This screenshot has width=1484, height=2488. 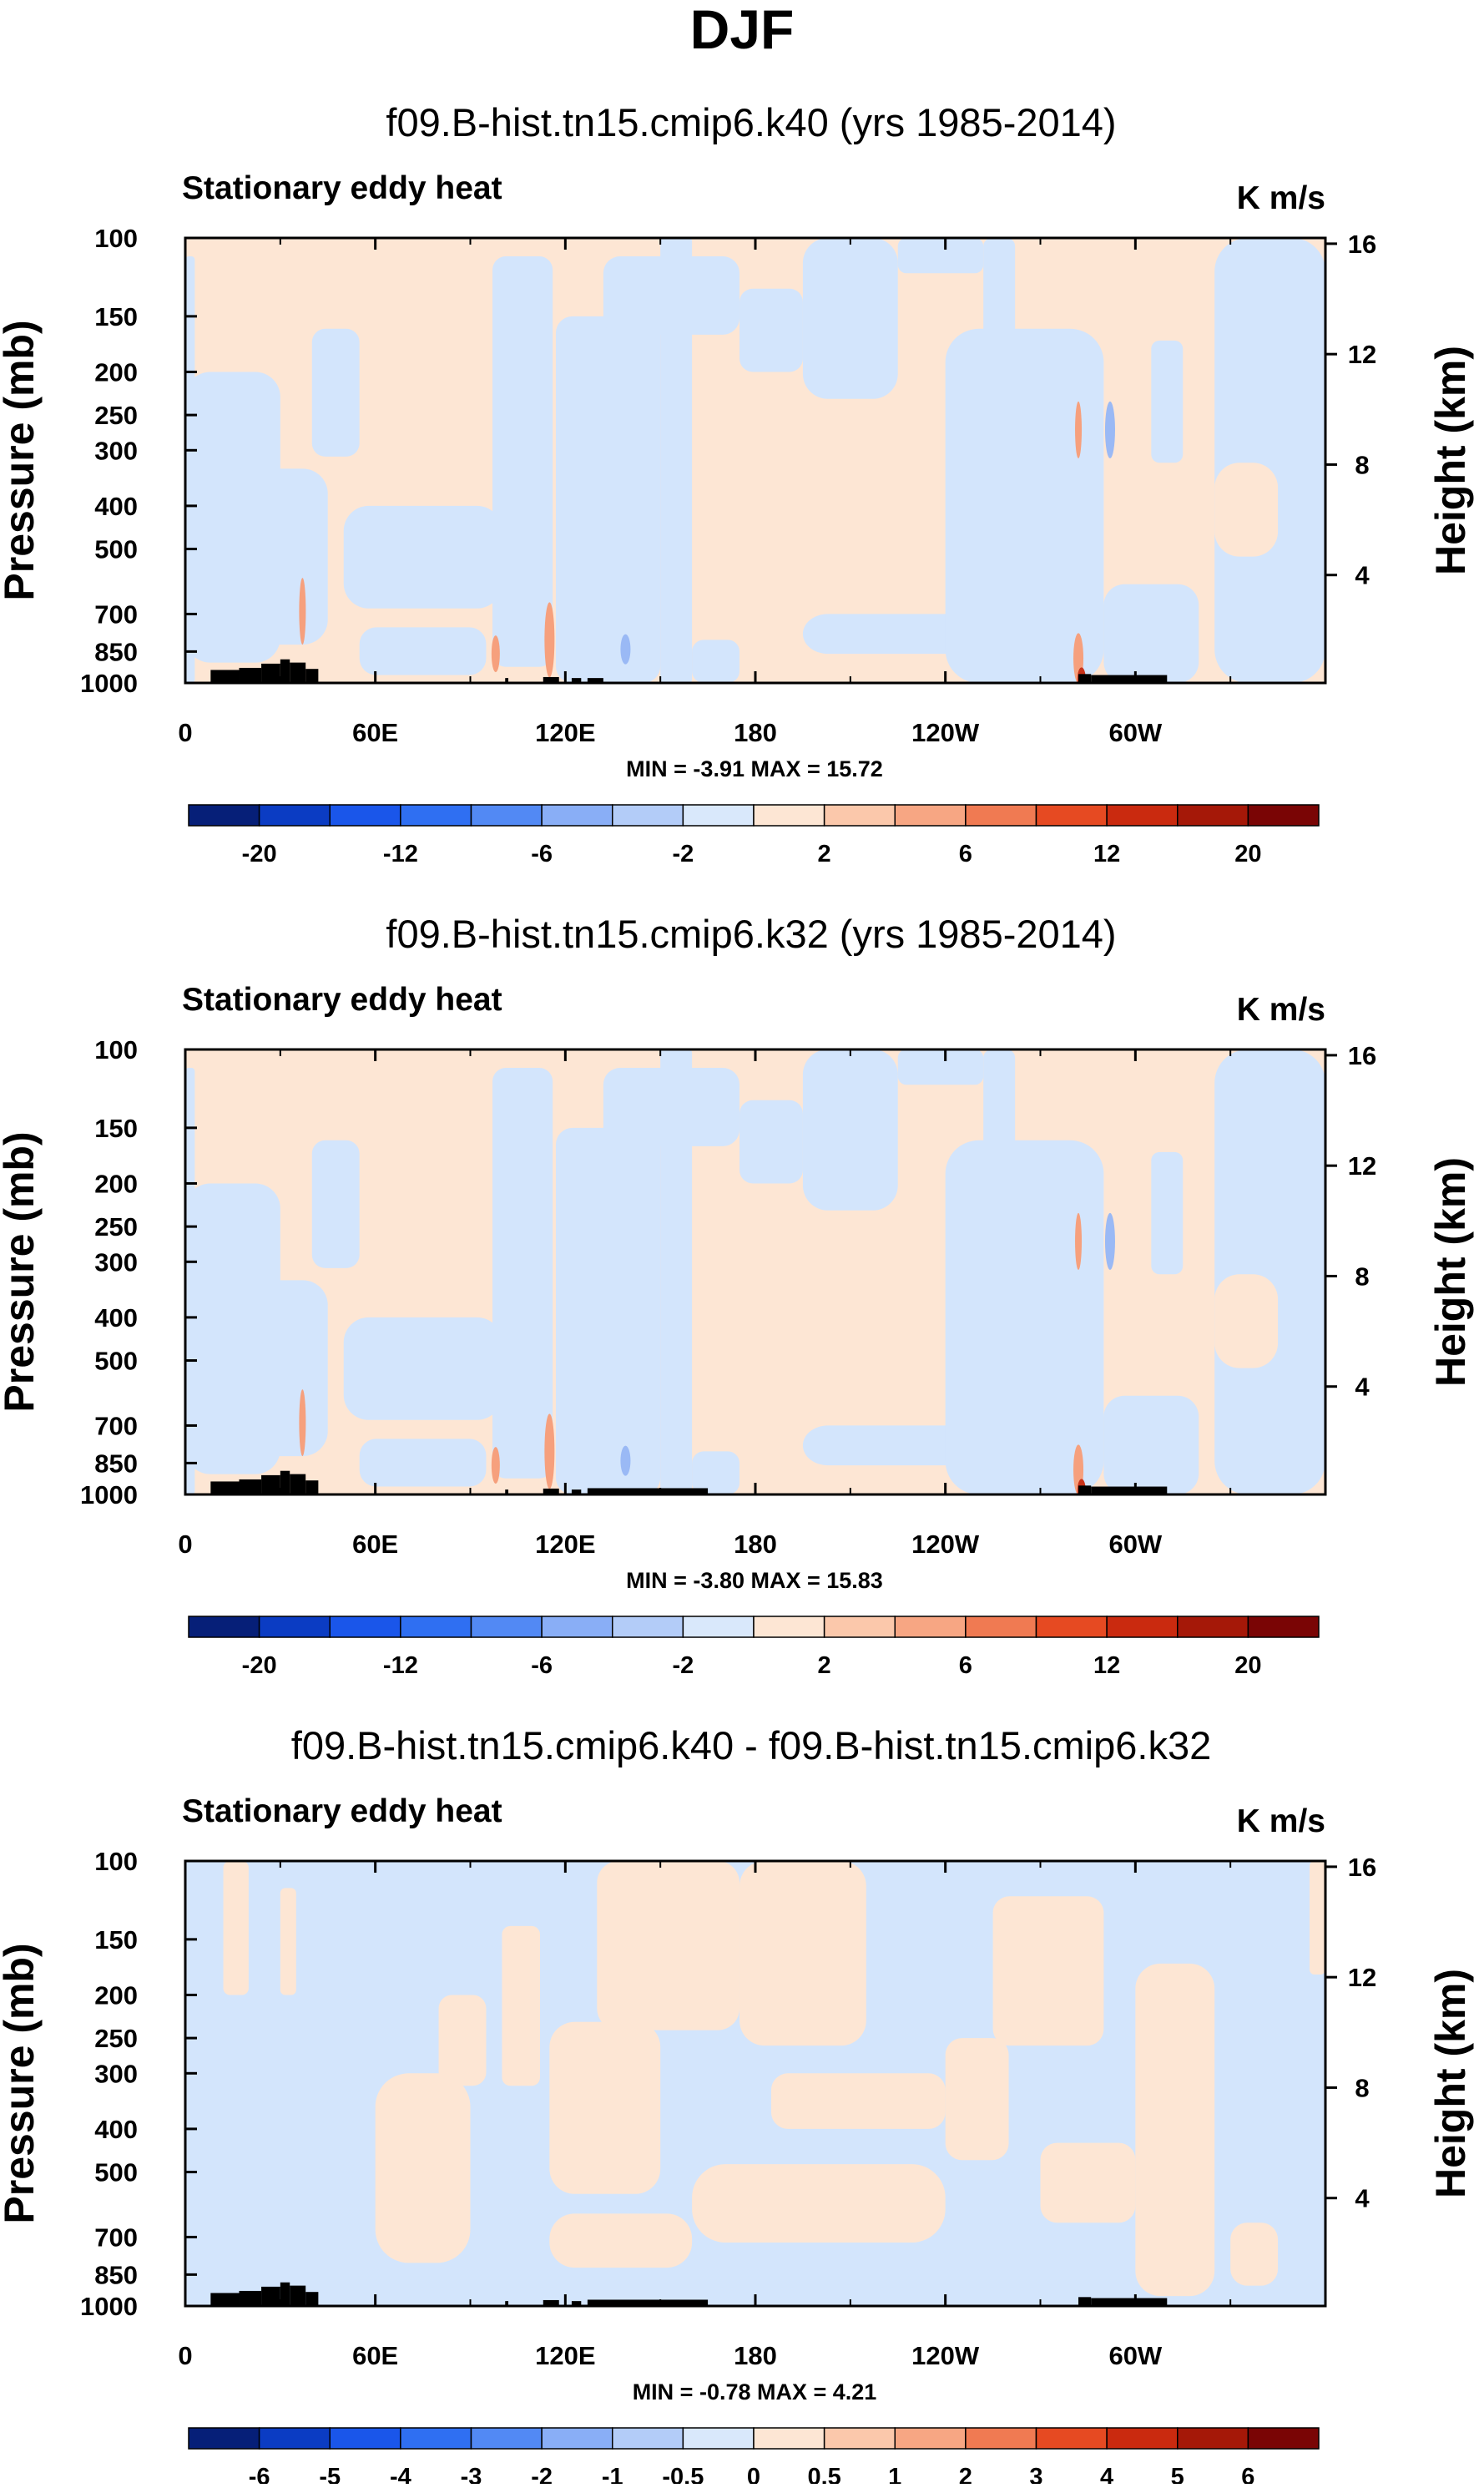 What do you see at coordinates (945, 2355) in the screenshot?
I see `x-tick-label: 120W` at bounding box center [945, 2355].